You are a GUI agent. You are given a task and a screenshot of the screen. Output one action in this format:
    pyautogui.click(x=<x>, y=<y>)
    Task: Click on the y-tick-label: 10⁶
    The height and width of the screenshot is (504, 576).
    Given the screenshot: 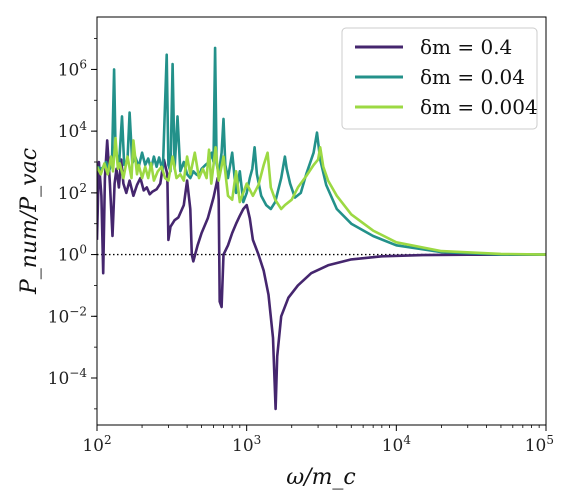 What is the action you would take?
    pyautogui.click(x=72, y=68)
    